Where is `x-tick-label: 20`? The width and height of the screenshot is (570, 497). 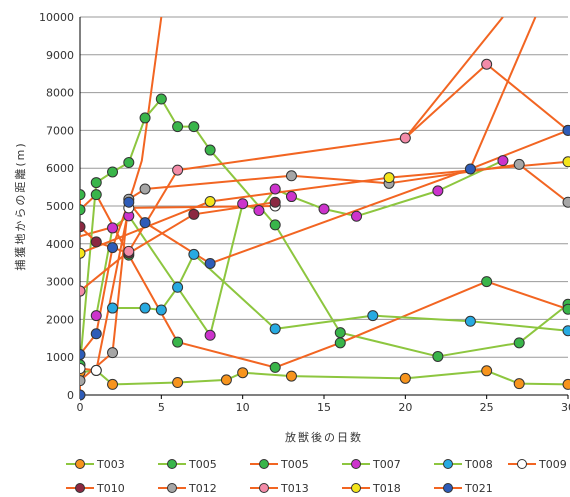 x-tick-label: 20 is located at coordinates (405, 407).